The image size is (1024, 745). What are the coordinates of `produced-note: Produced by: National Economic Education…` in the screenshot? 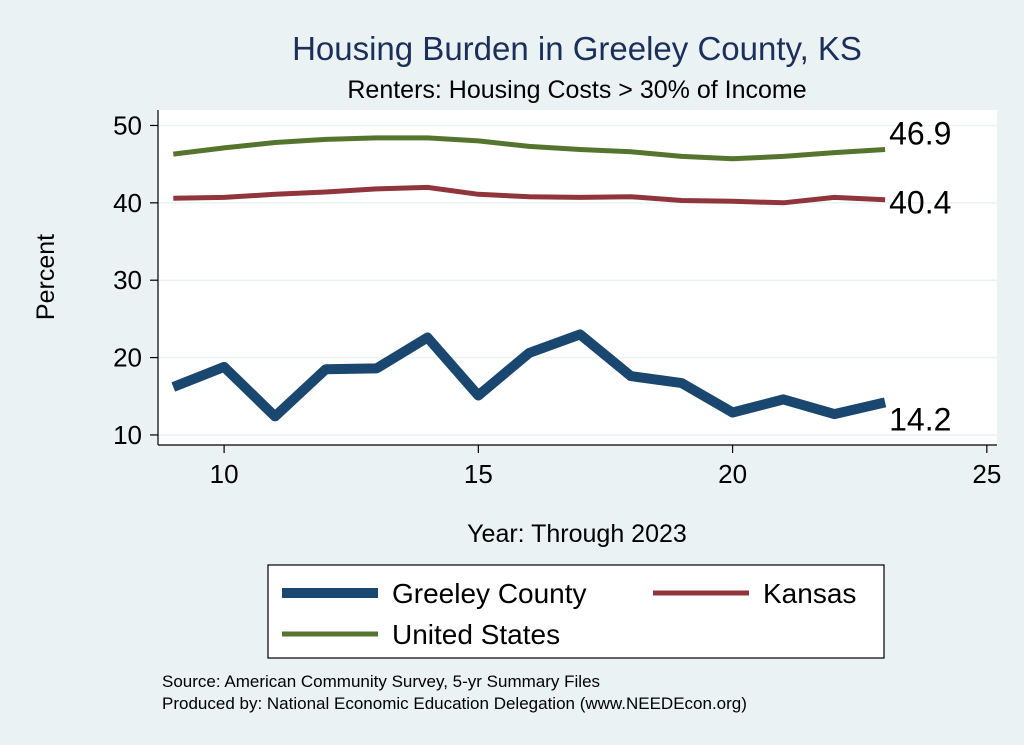 It's located at (454, 703).